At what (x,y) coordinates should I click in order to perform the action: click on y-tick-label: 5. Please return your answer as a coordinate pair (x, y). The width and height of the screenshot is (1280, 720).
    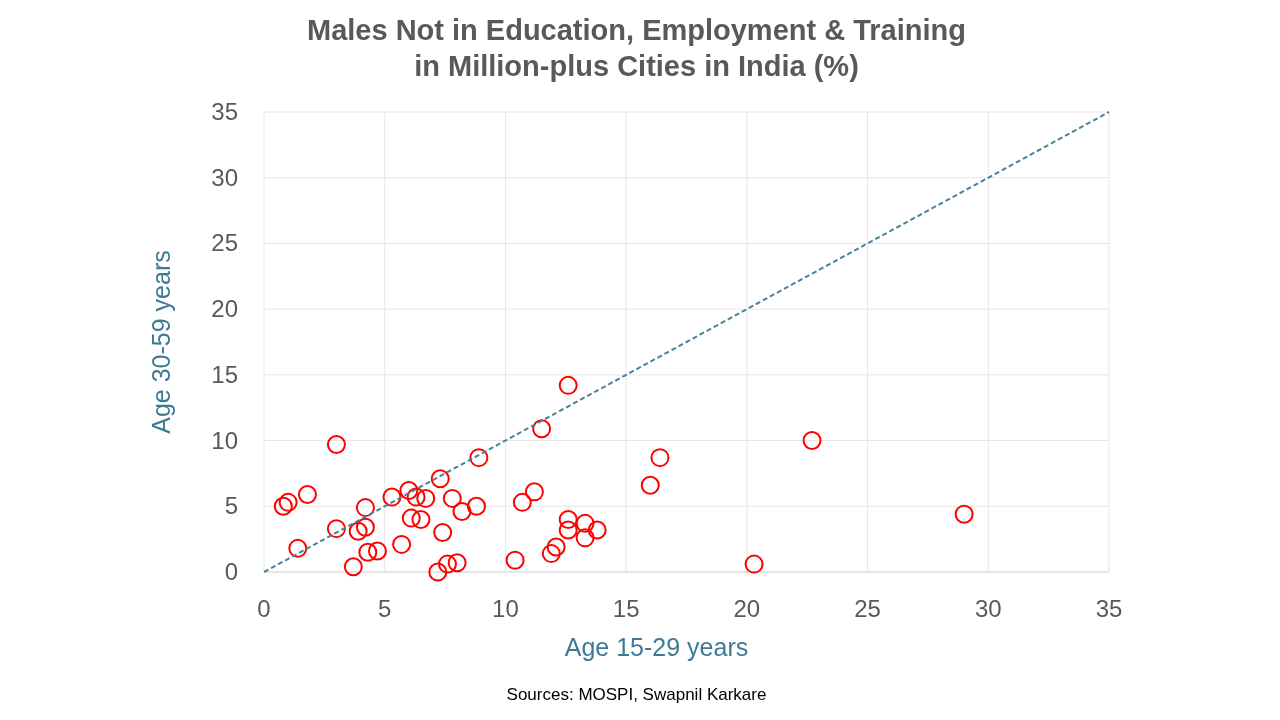
    Looking at the image, I should click on (231, 506).